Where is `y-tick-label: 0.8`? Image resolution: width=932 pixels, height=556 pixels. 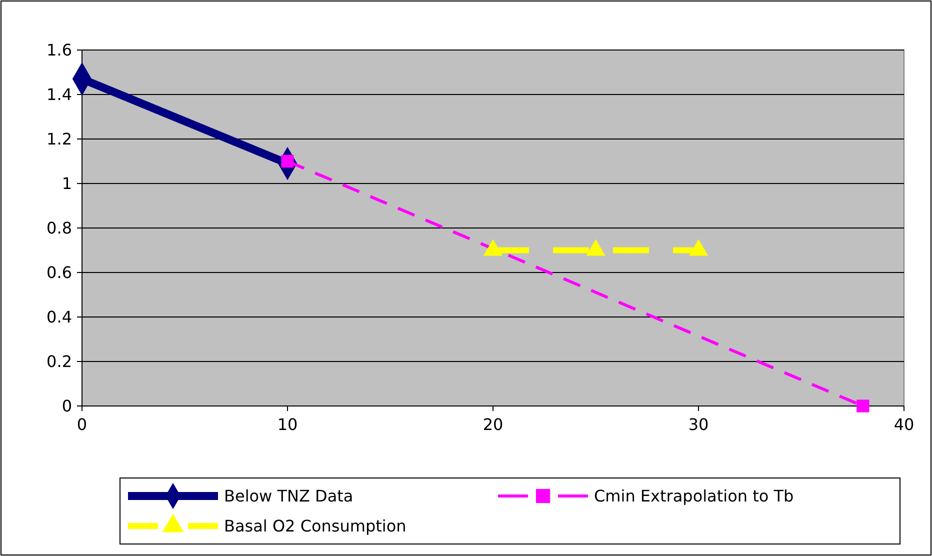 y-tick-label: 0.8 is located at coordinates (59, 228).